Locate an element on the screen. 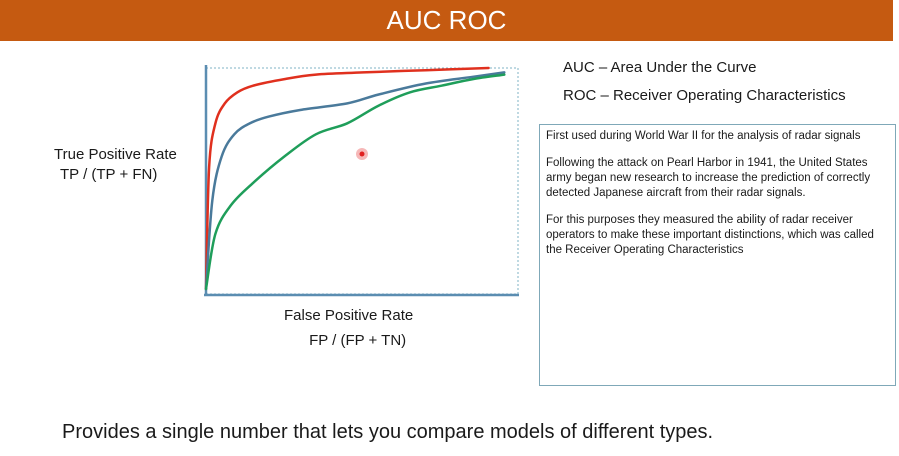  y-axis-formula: TP / (TP + FN) is located at coordinates (109, 174).